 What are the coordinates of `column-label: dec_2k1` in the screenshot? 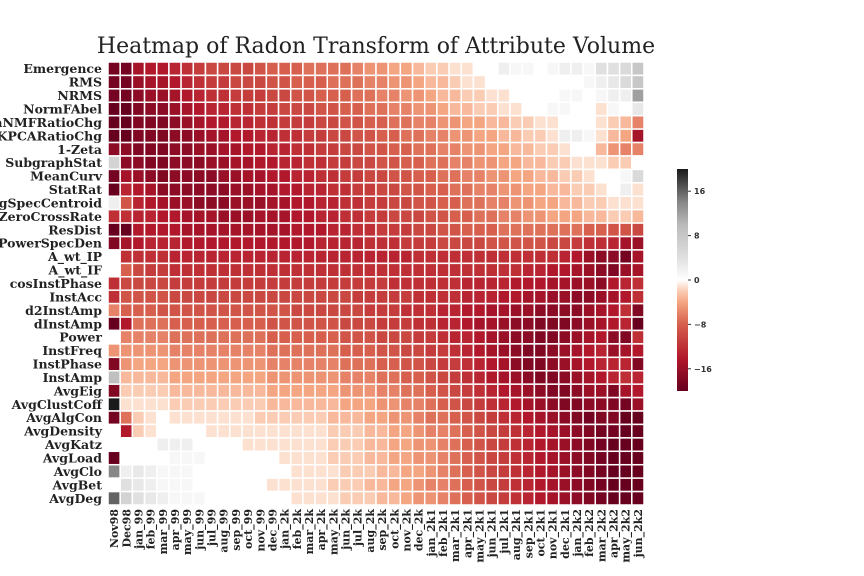 It's located at (566, 534).